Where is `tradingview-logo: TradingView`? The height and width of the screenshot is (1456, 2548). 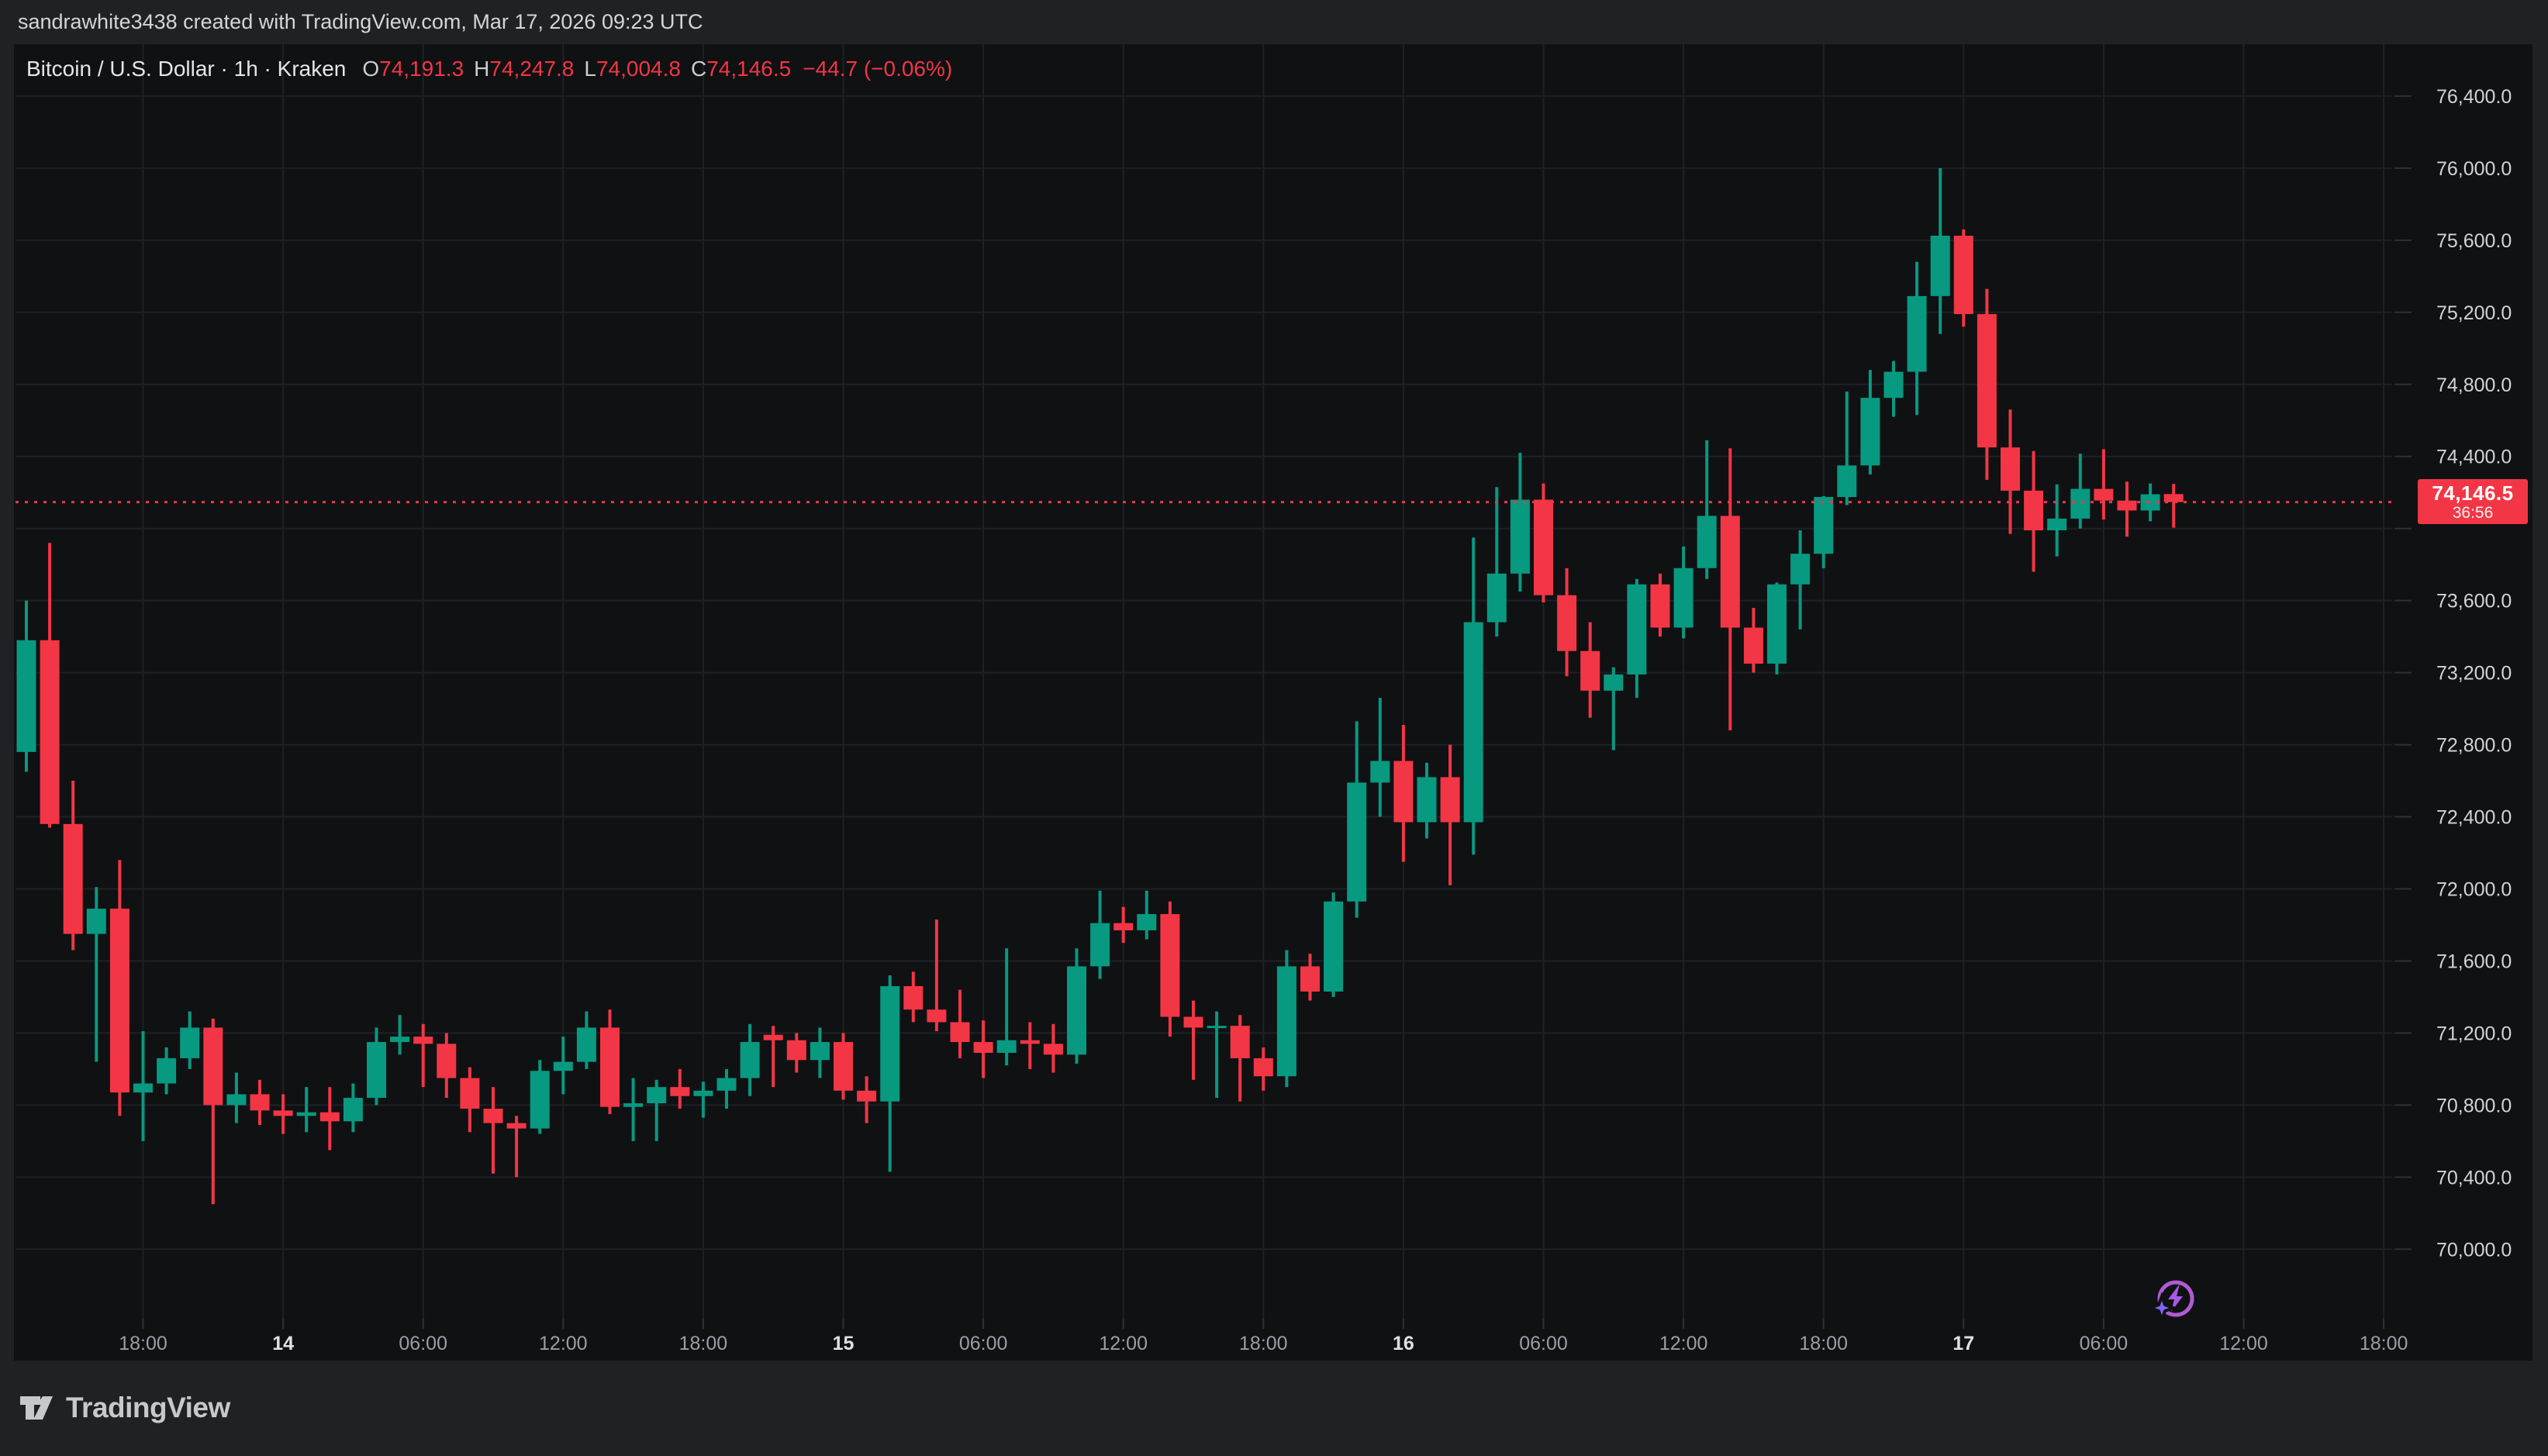
tradingview-logo: TradingView is located at coordinates (124, 1408).